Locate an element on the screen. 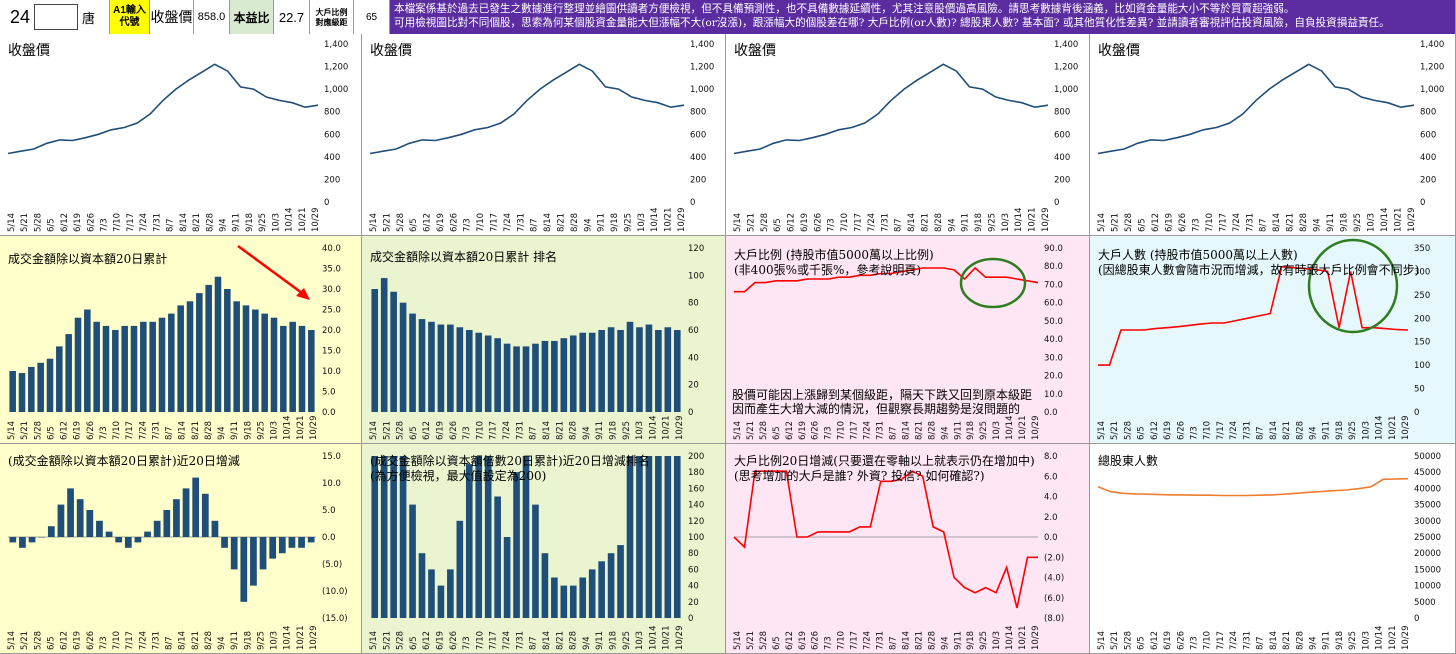 The height and width of the screenshot is (654, 1456). y-tick-label: 1,400 is located at coordinates (702, 45).